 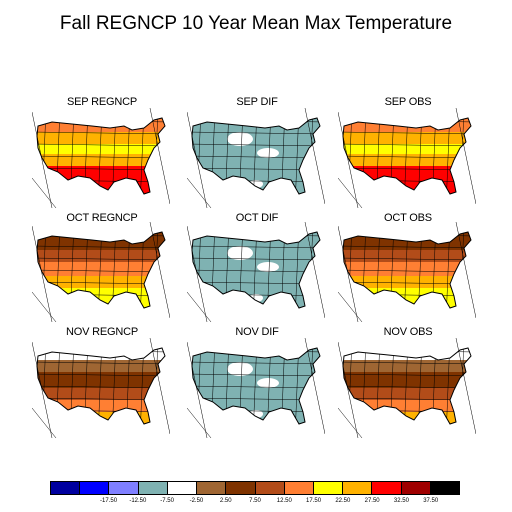 What do you see at coordinates (408, 218) in the screenshot?
I see `panel-label-oct-obs: OCT OBS` at bounding box center [408, 218].